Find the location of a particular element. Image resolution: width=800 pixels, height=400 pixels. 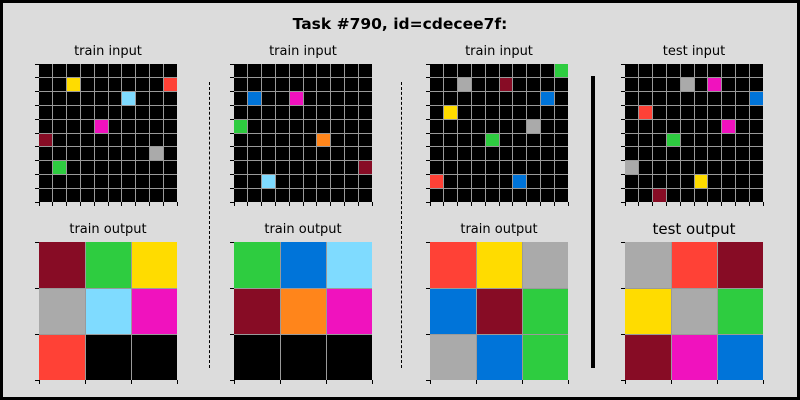

grid-test-output is located at coordinates (692, 312).